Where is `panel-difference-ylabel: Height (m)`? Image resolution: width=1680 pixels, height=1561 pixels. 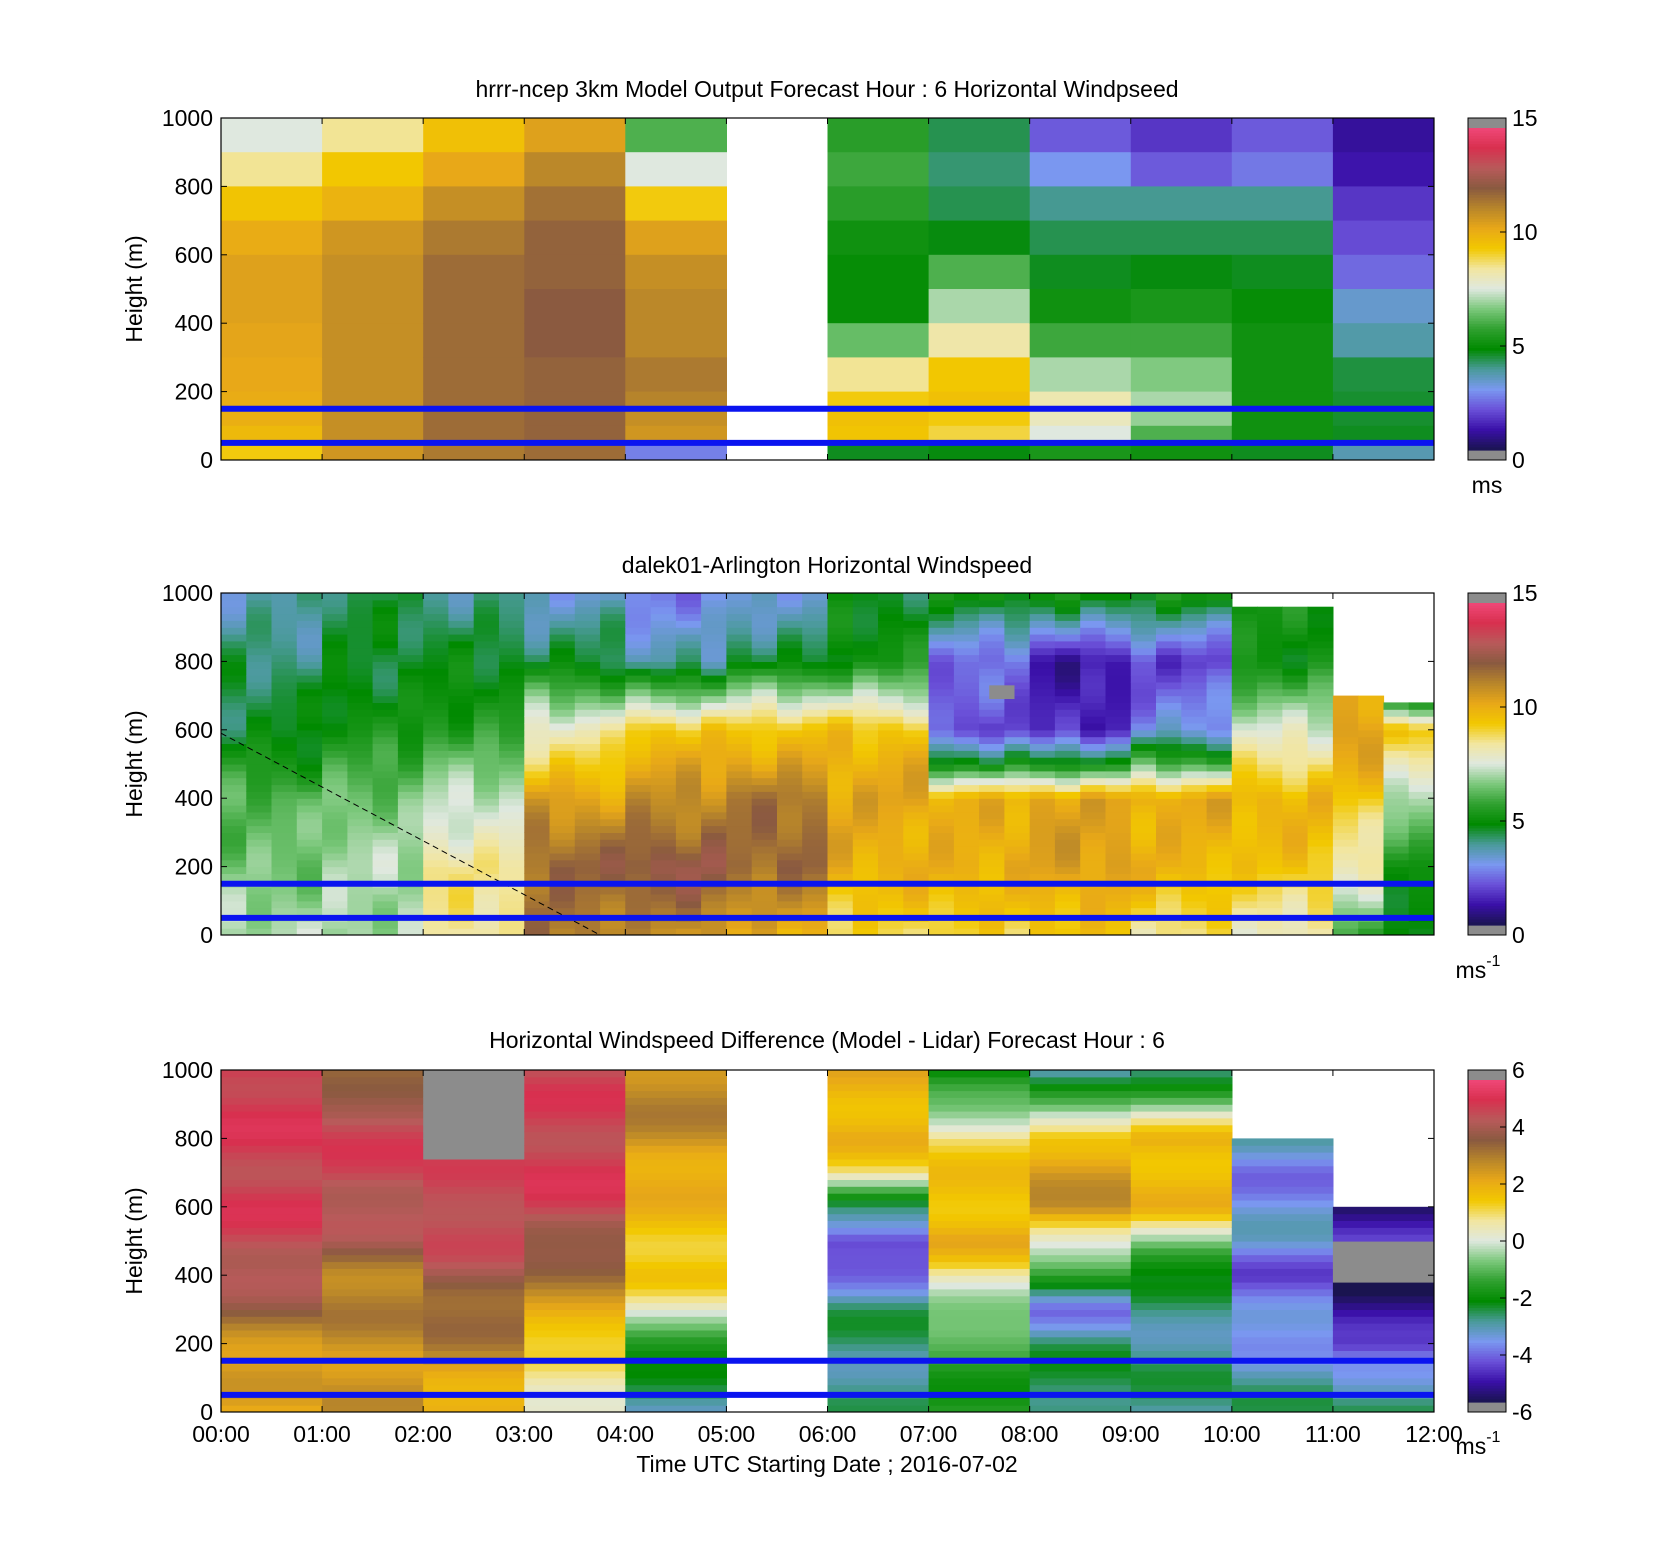 panel-difference-ylabel: Height (m) is located at coordinates (134, 1240).